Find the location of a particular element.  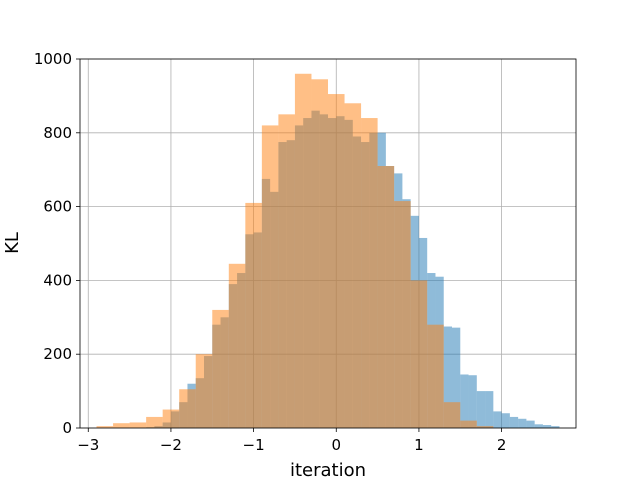

y-tick-label: 200 is located at coordinates (57, 354).